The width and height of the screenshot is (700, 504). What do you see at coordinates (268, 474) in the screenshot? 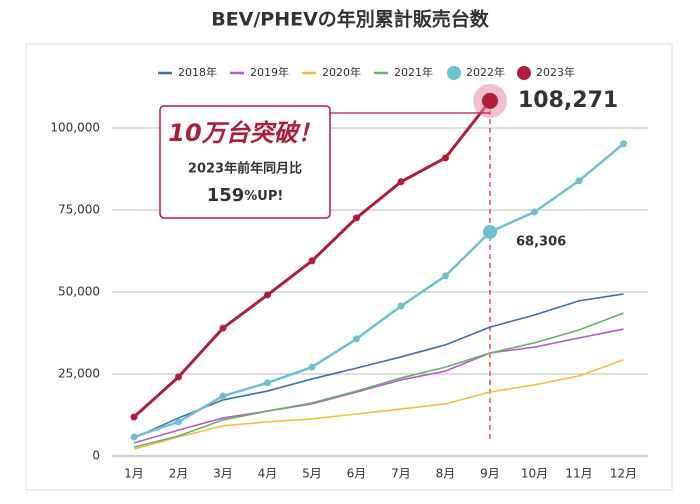
I see `x-tick-label: 4月` at bounding box center [268, 474].